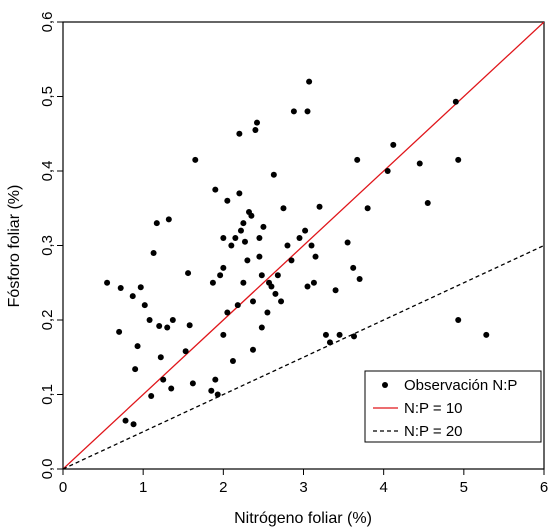  Describe the element at coordinates (460, 385) in the screenshot. I see `legend-label: Observación N:P` at that location.